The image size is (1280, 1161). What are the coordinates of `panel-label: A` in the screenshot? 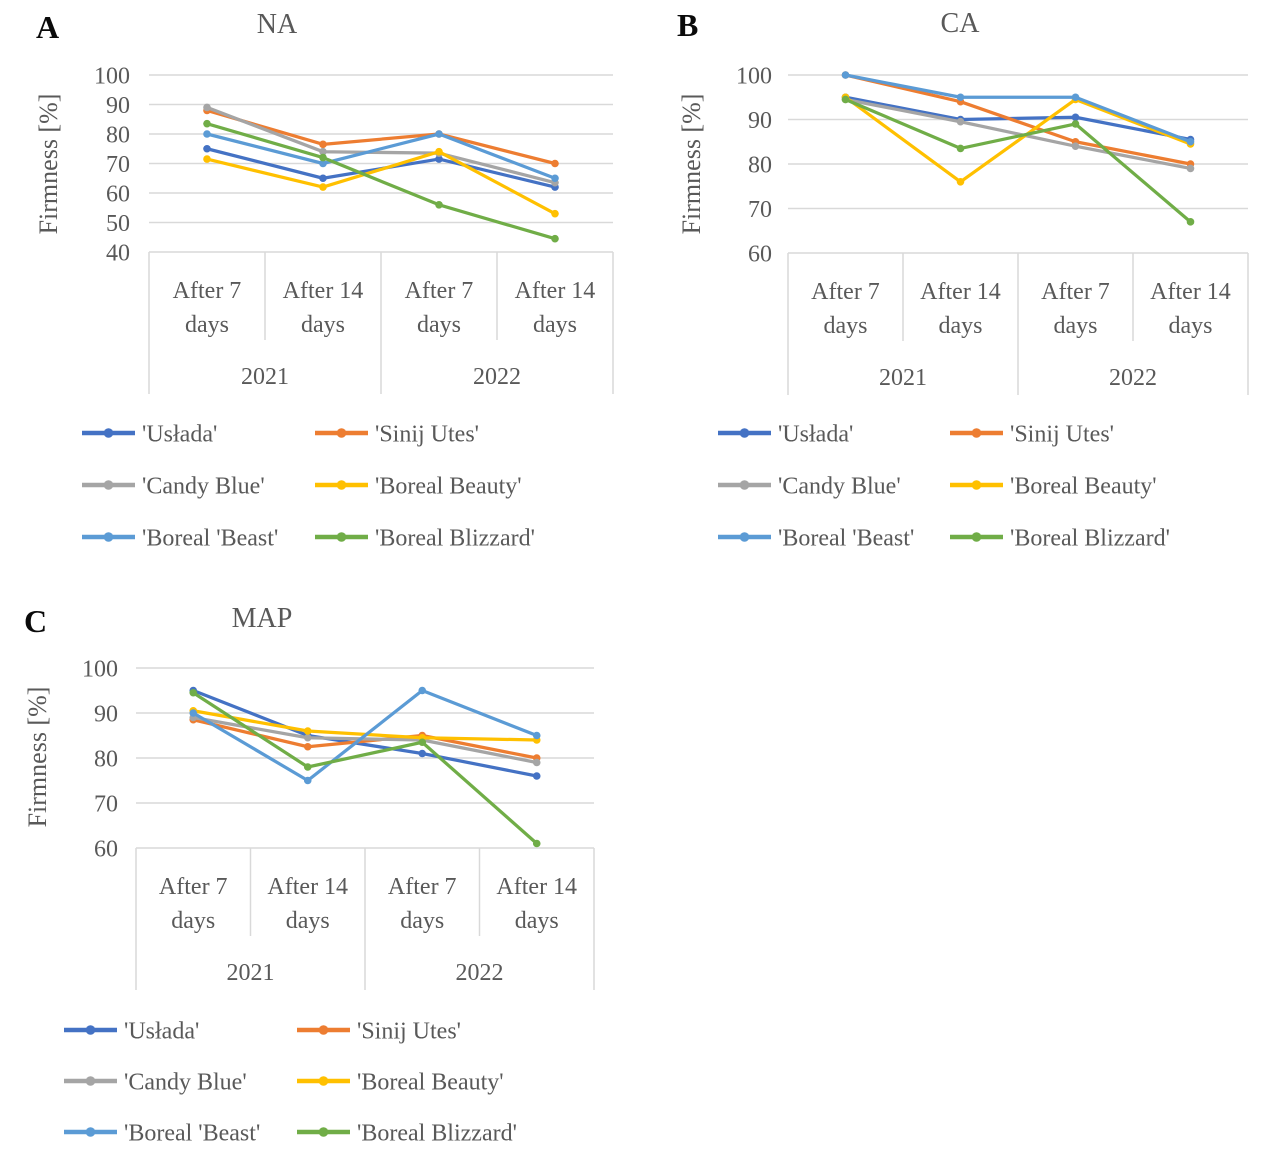 It's located at (47, 27).